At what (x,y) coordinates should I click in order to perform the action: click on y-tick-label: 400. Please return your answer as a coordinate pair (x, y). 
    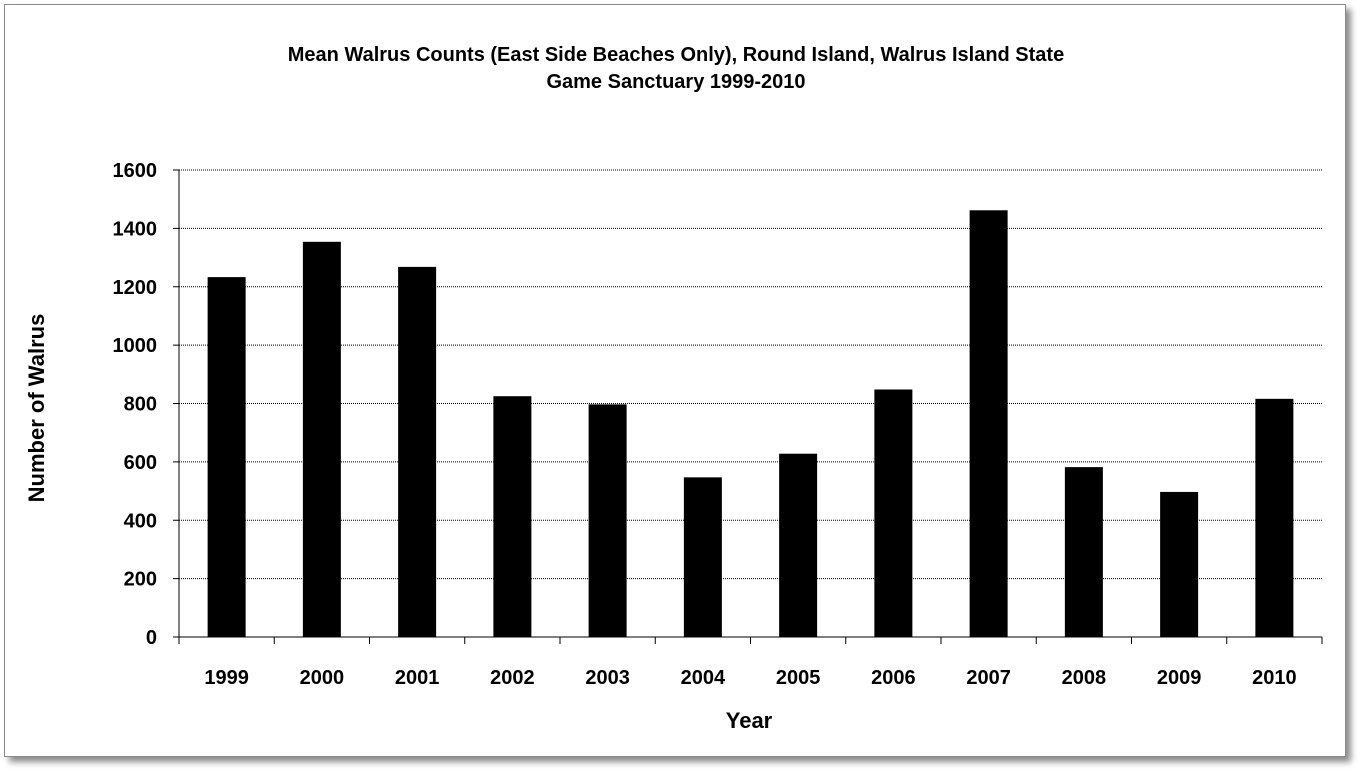
    Looking at the image, I should click on (140, 521).